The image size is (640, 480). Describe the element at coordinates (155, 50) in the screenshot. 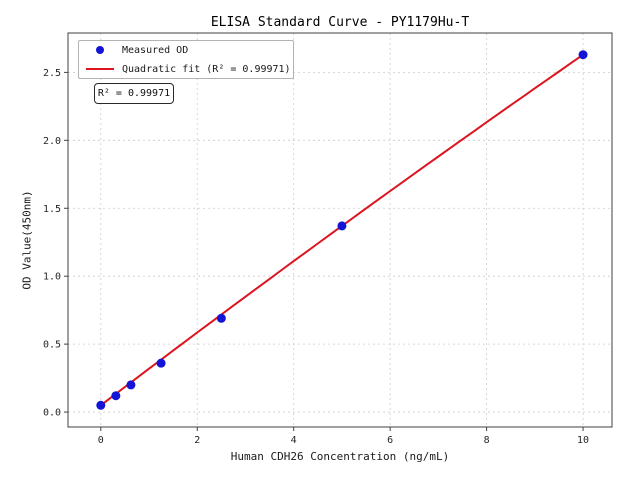

I see `legend-label-measured-od: Measured OD` at that location.